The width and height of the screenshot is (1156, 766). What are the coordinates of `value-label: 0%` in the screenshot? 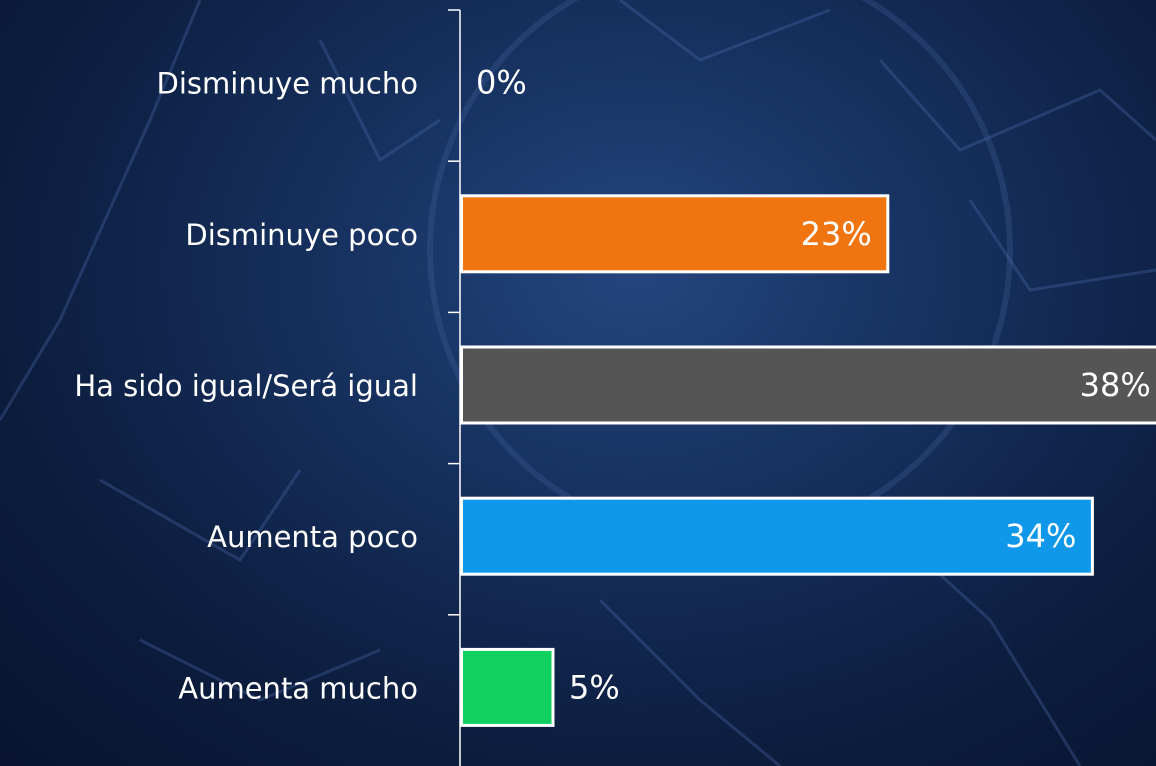 It's located at (501, 83).